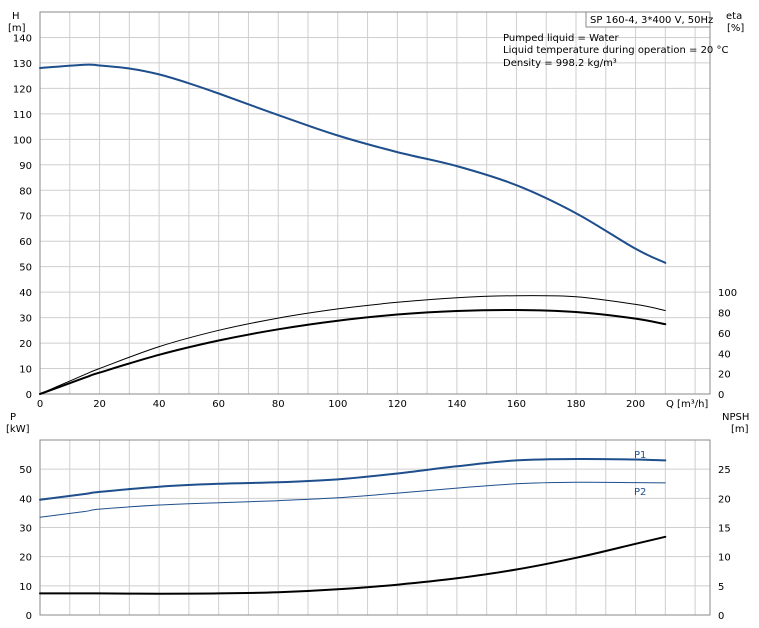  I want to click on x-tick-label: 120, so click(397, 404).